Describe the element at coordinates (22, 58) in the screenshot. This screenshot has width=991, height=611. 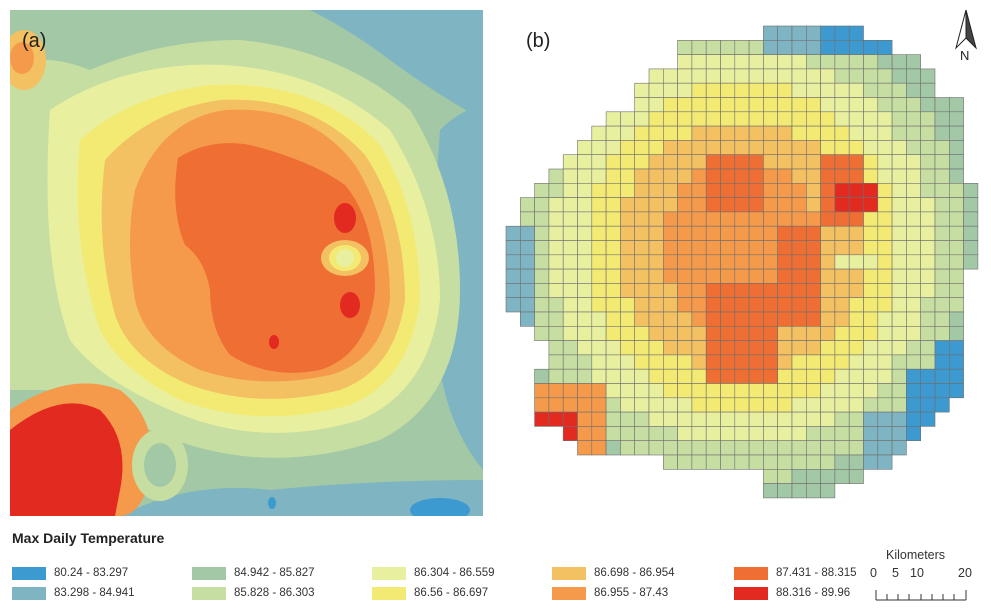
I see `warm-spot-top-left-inner` at that location.